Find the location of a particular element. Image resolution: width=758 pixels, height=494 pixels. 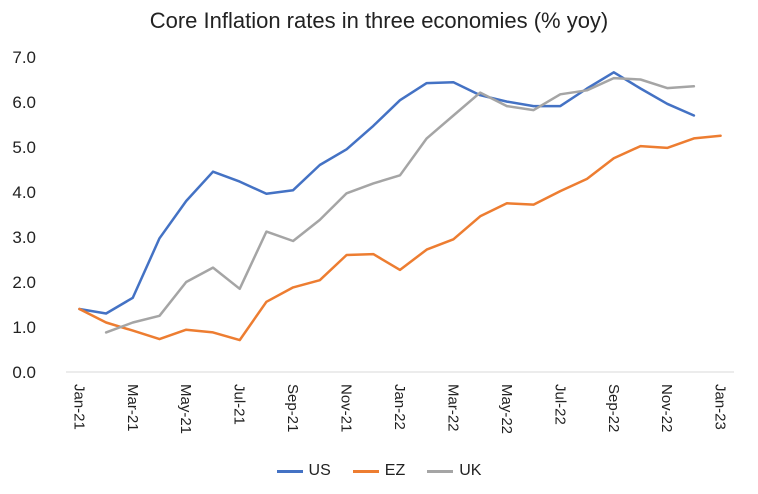

x-tick-label: Sep-21 is located at coordinates (292, 408).